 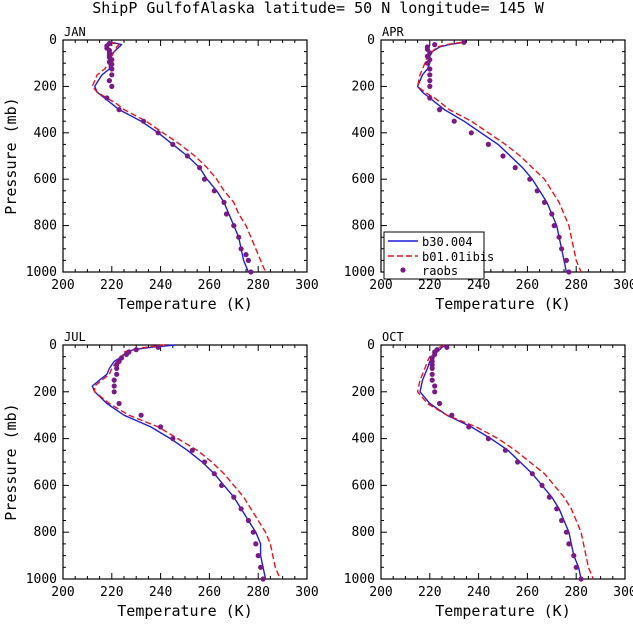 I want to click on panel-month-label: OCT, so click(x=393, y=337).